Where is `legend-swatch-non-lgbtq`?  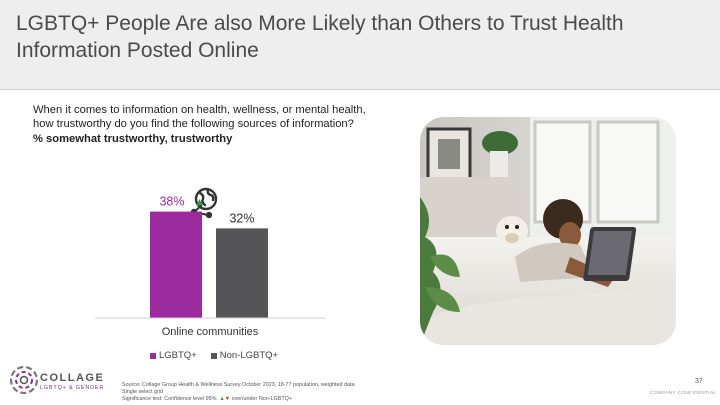 legend-swatch-non-lgbtq is located at coordinates (213, 355).